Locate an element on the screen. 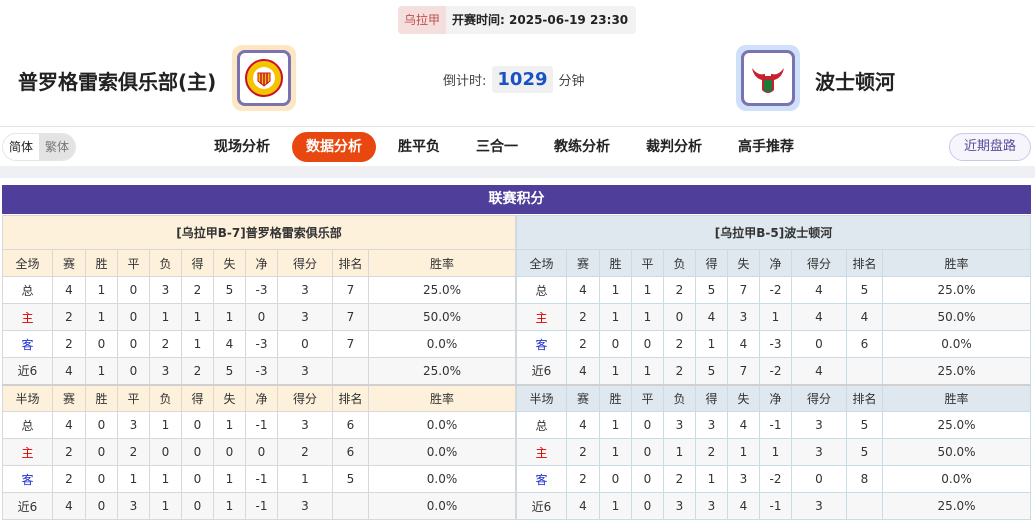 This screenshot has width=1035, height=523. tab-referee-analysis: 裁判分析 is located at coordinates (674, 147).